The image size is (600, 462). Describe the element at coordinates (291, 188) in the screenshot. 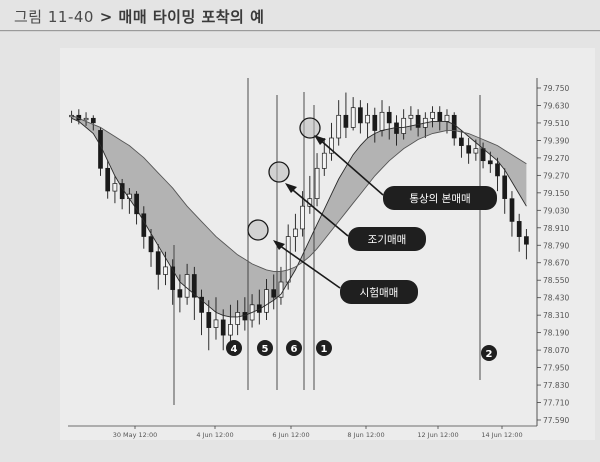

I see `arrowhead-early` at that location.